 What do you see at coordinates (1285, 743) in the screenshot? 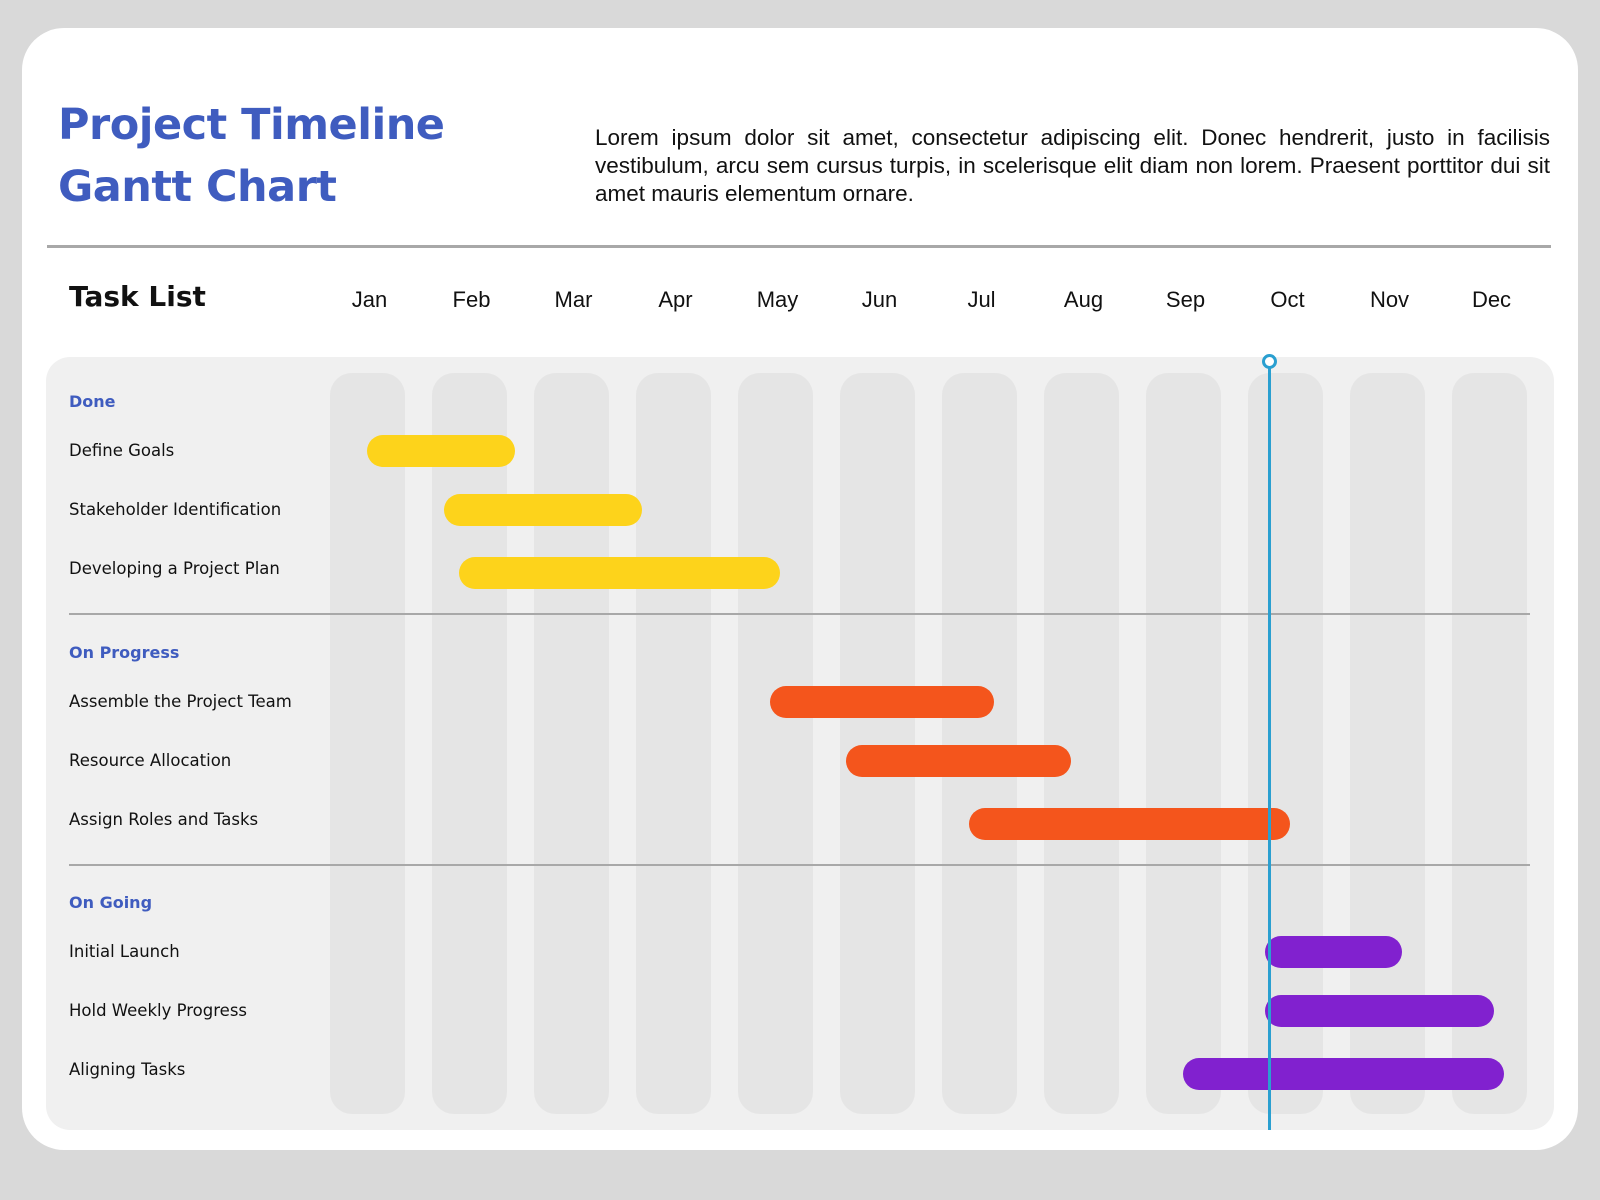
I see `month-column-oct` at bounding box center [1285, 743].